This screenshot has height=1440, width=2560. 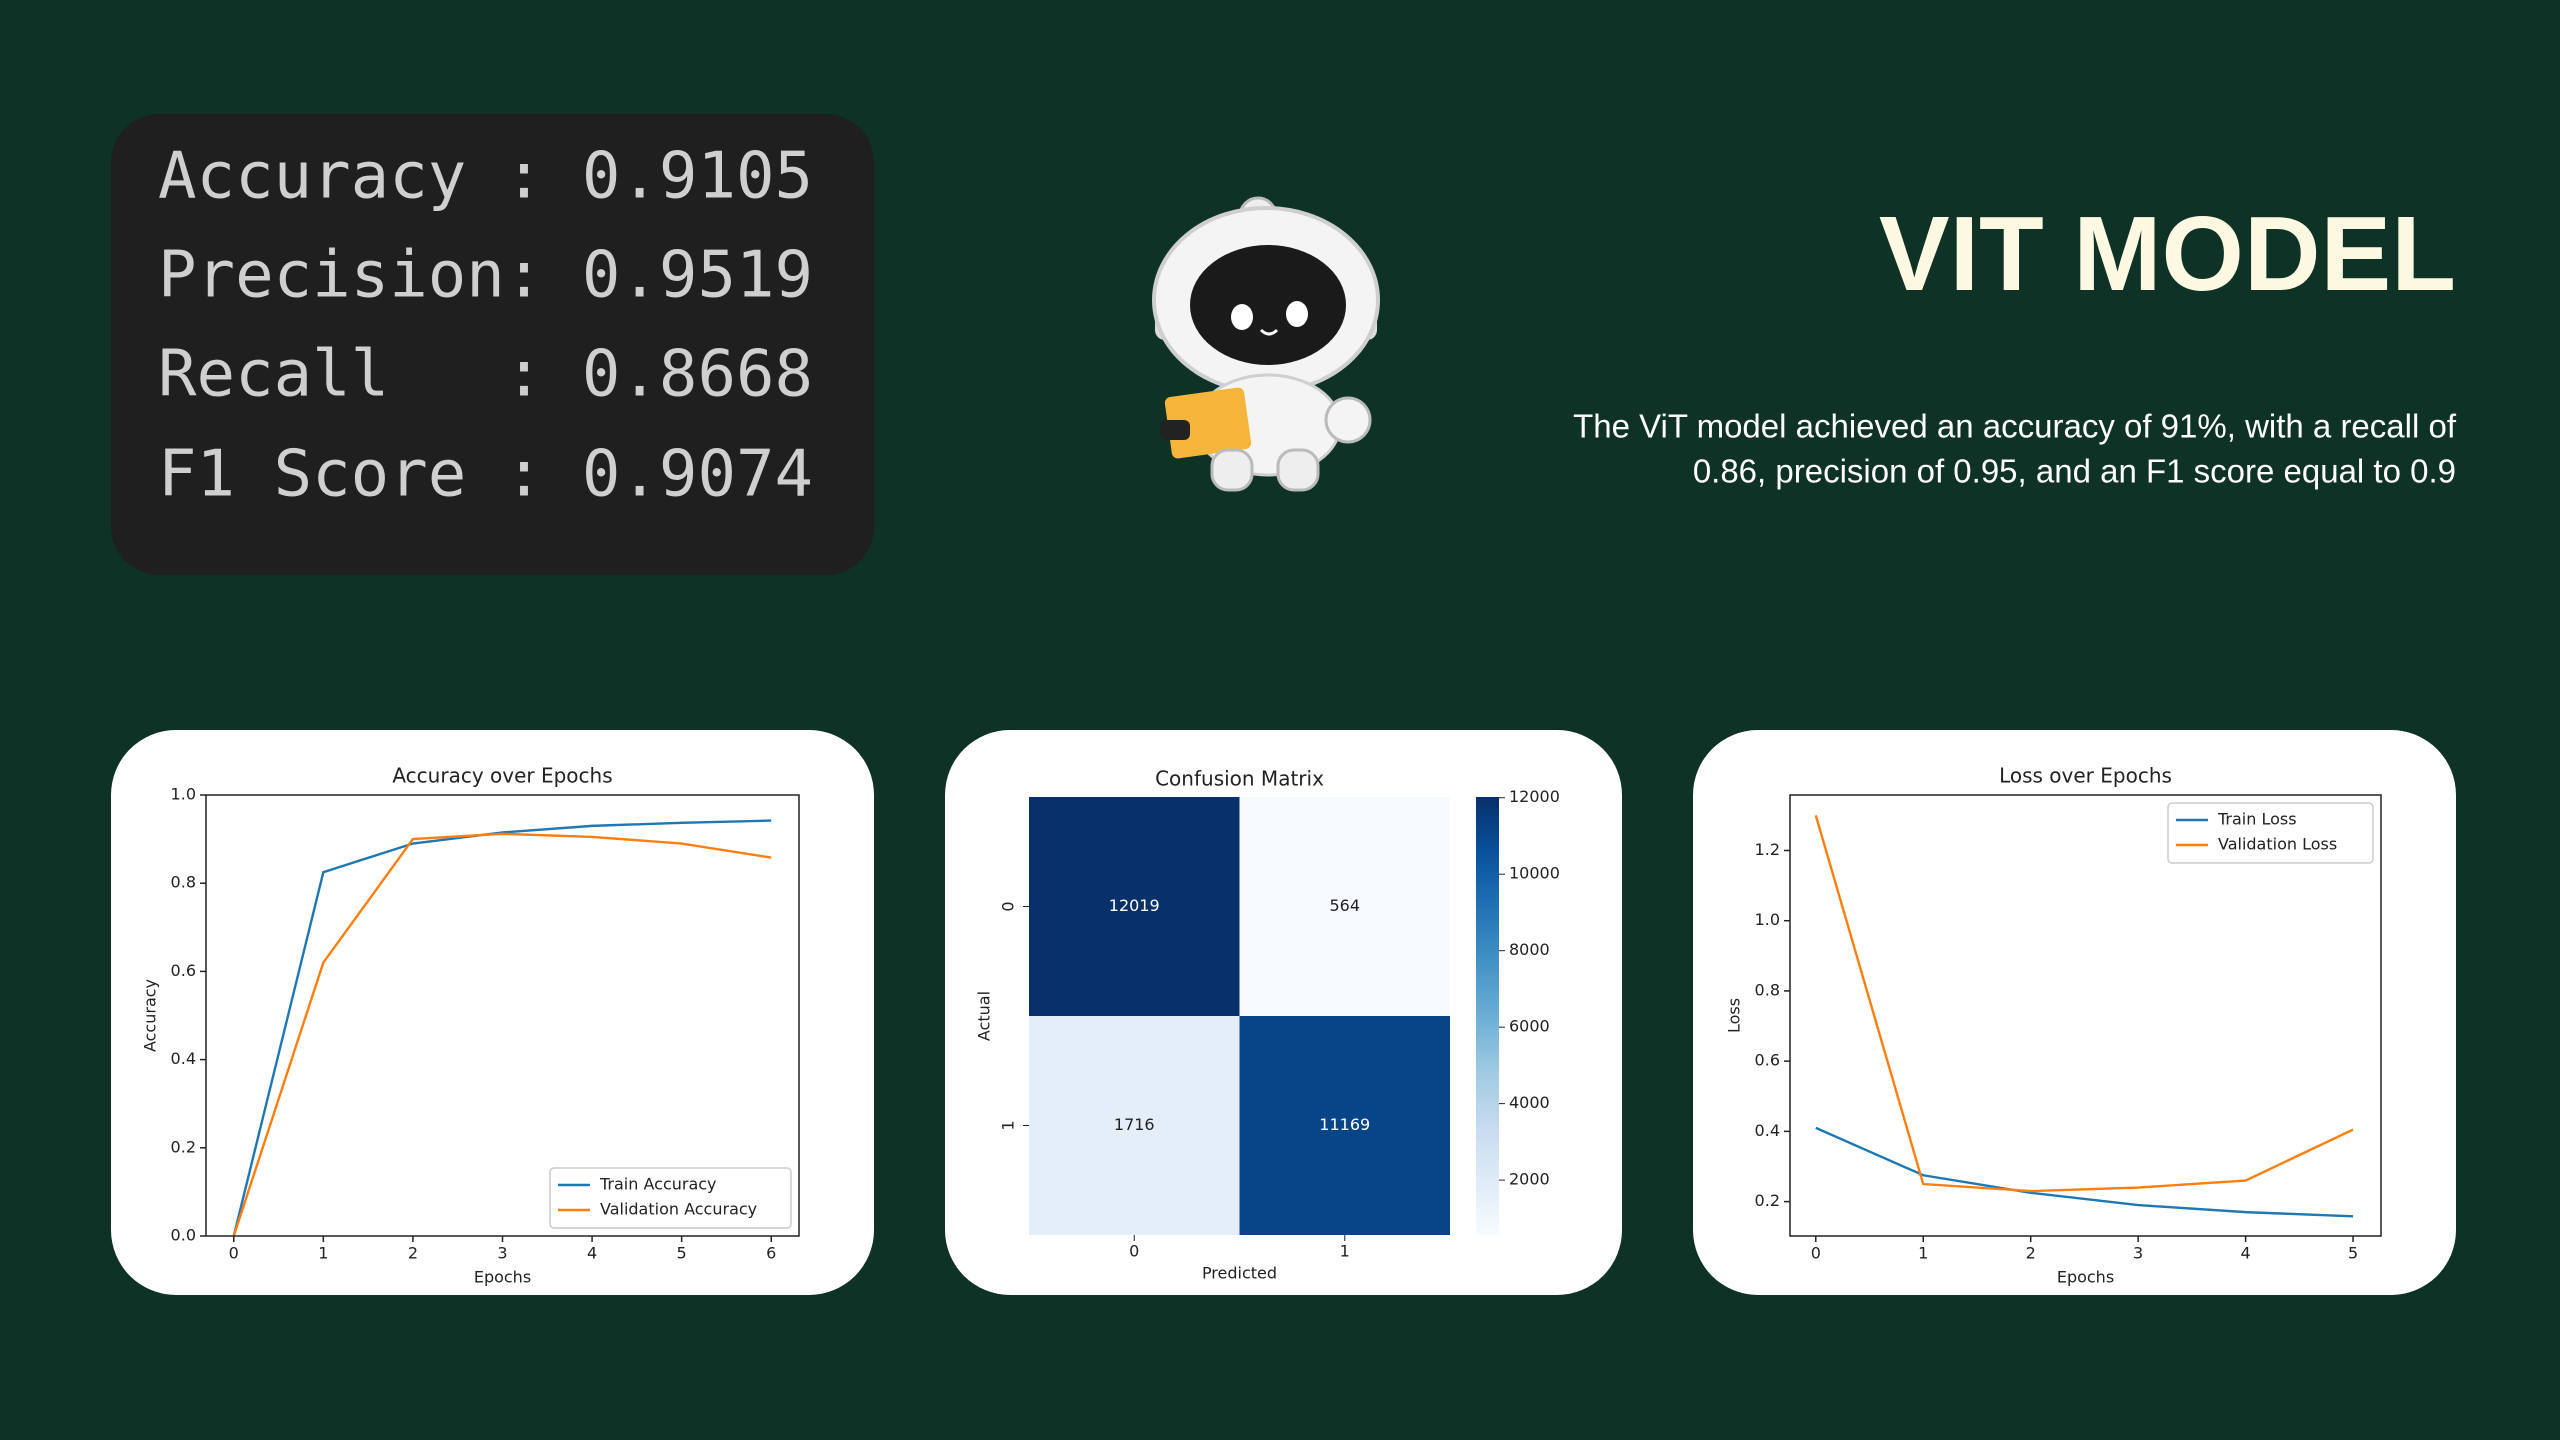 What do you see at coordinates (502, 776) in the screenshot?
I see `chart-title: Accuracy over Epochs` at bounding box center [502, 776].